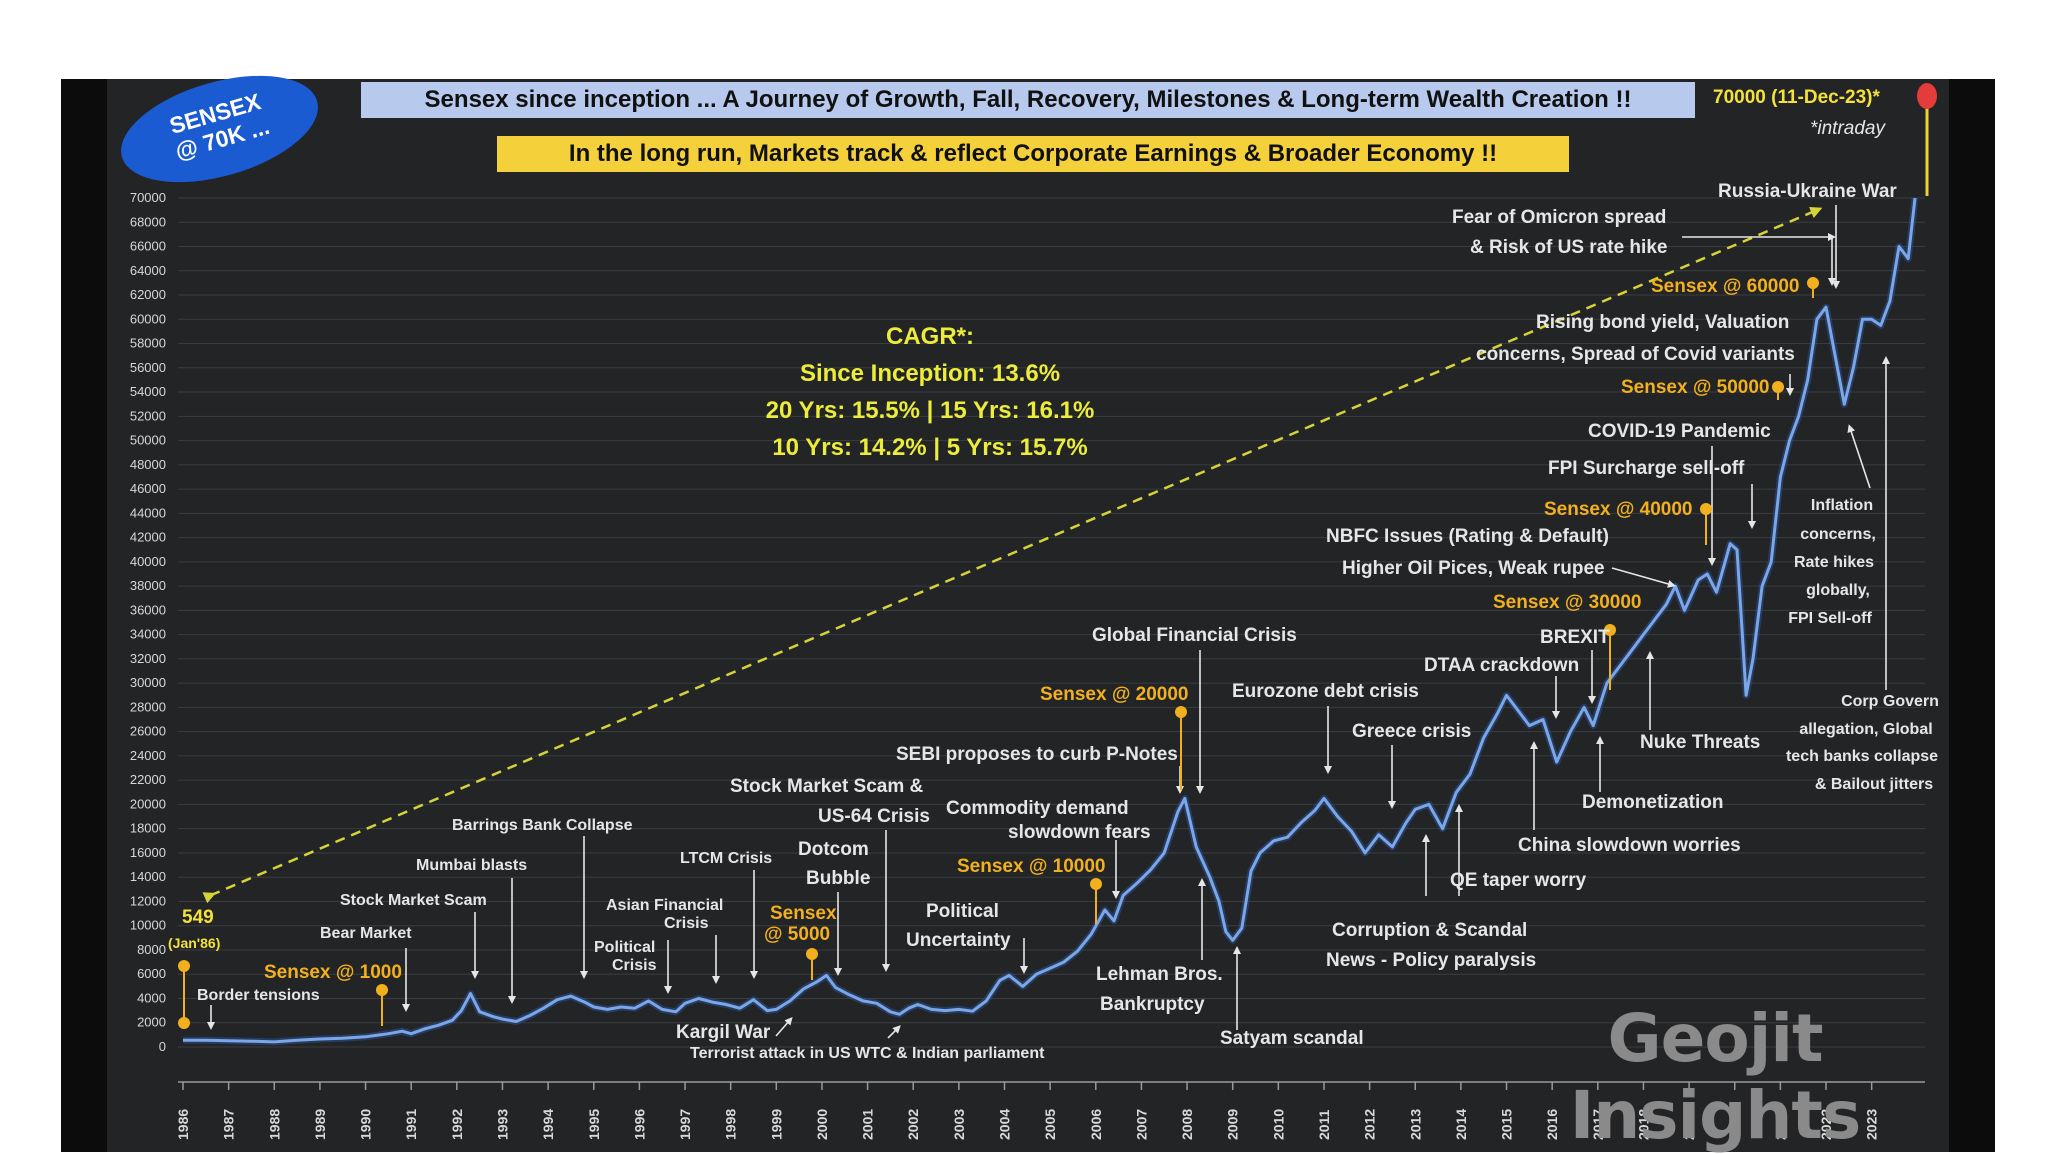 This screenshot has width=2048, height=1154. Describe the element at coordinates (162, 1046) in the screenshot. I see `y-tick-label: 0` at that location.